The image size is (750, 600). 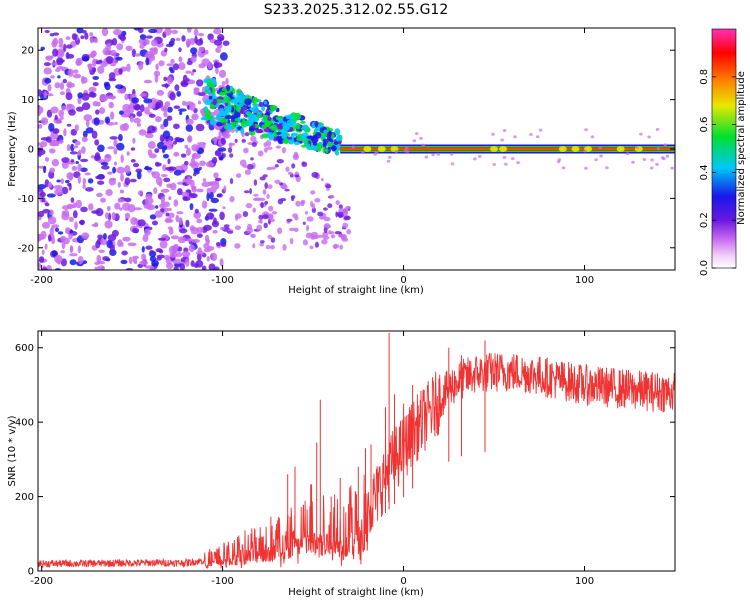 What do you see at coordinates (12, 149) in the screenshot?
I see `spectrogram-y-axis-label: Frequency (Hz)` at bounding box center [12, 149].